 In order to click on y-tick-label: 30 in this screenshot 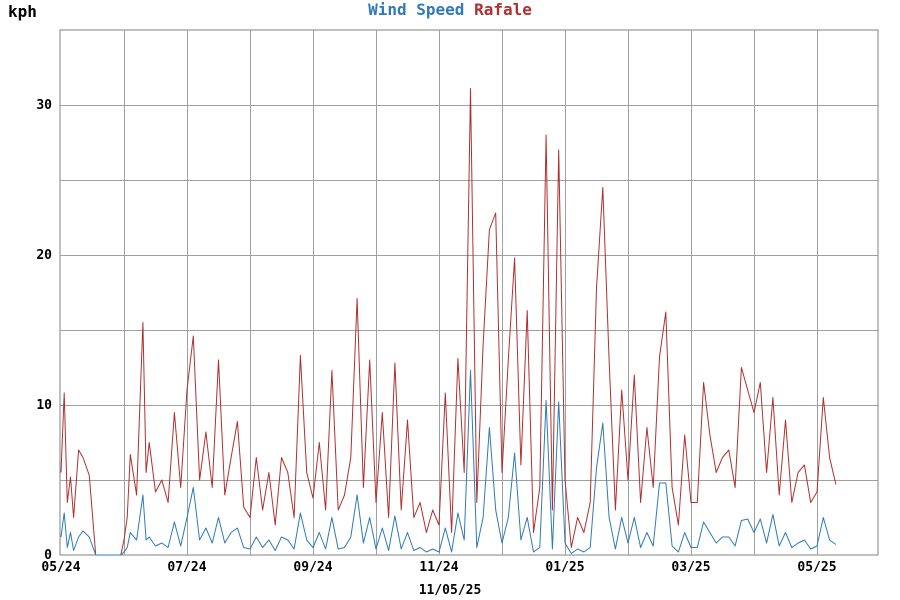, I will do `click(44, 105)`.